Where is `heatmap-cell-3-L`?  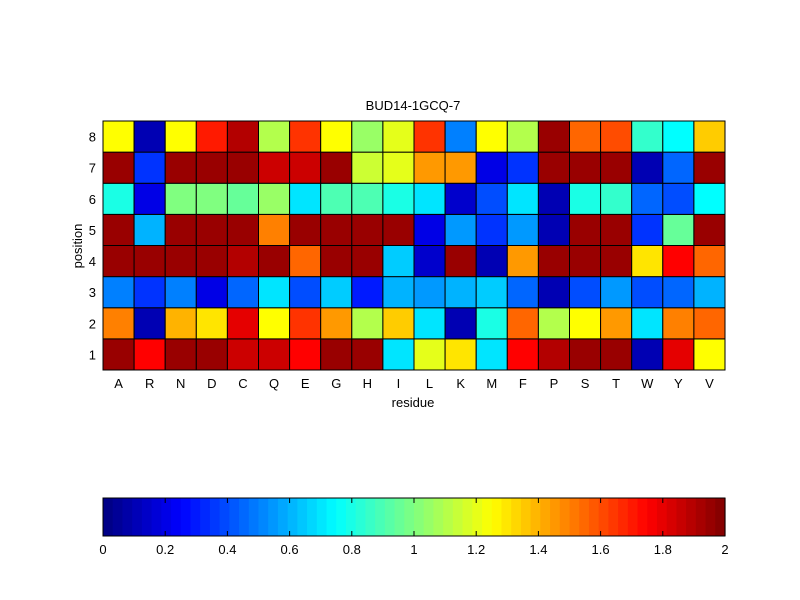 heatmap-cell-3-L is located at coordinates (429, 292).